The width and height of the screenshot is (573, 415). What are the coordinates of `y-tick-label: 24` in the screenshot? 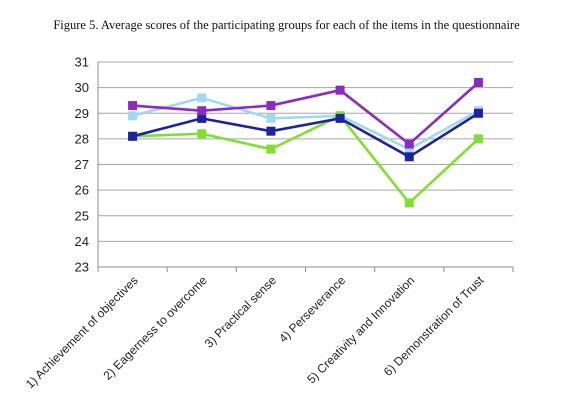 It's located at (82, 241).